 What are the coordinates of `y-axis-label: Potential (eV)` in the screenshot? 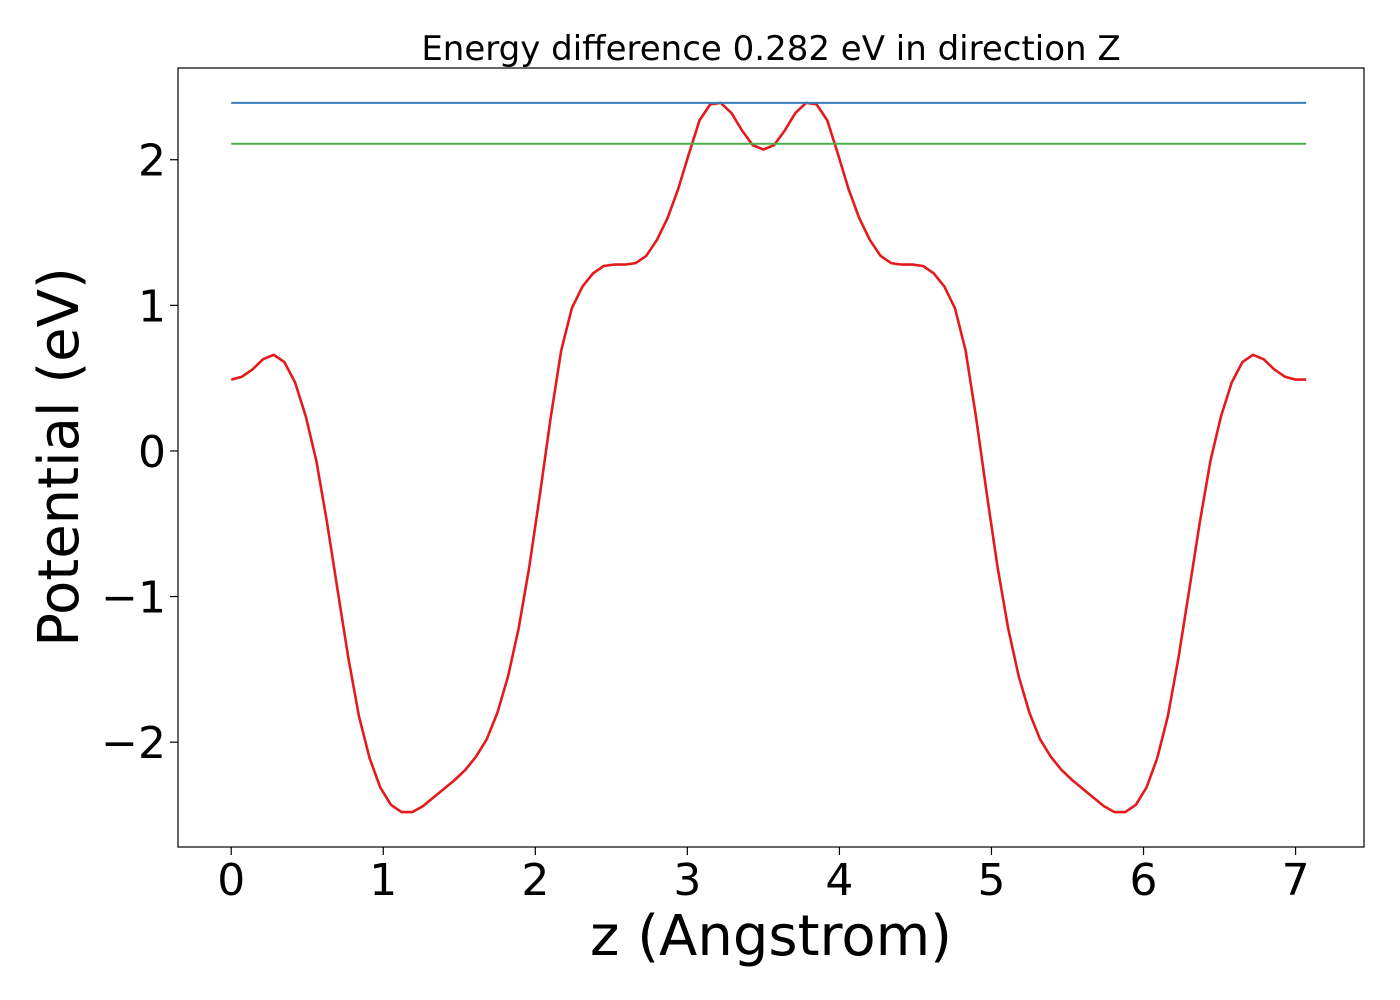 It's located at (59, 457).